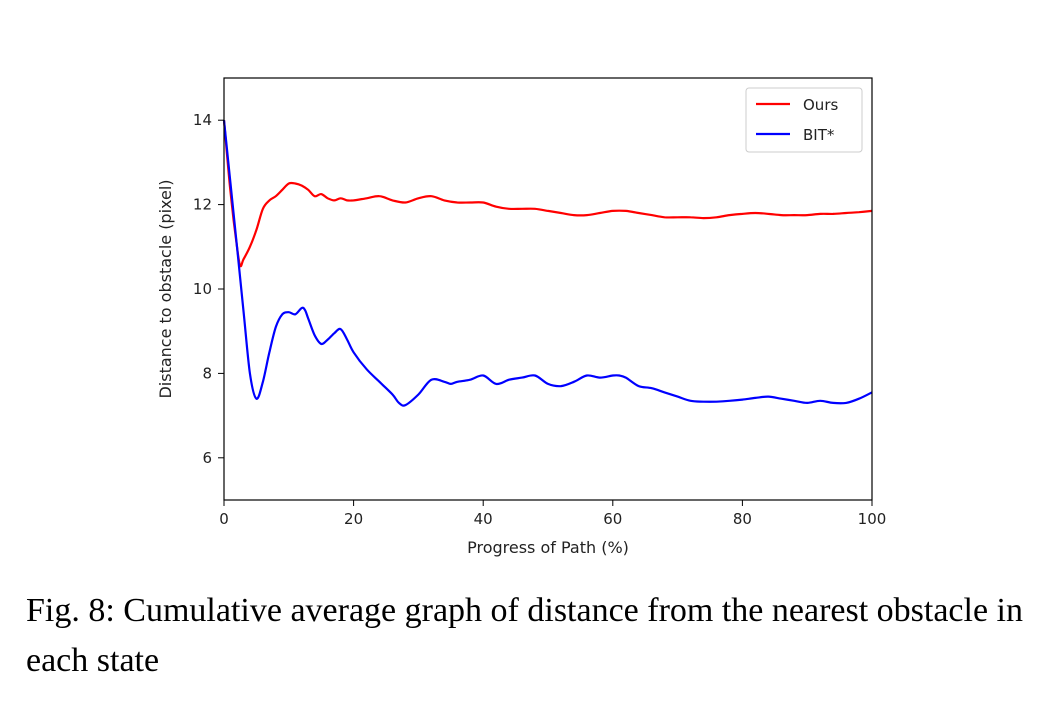 This screenshot has height=712, width=1060. Describe the element at coordinates (202, 120) in the screenshot. I see `y-tick-label: 14` at that location.